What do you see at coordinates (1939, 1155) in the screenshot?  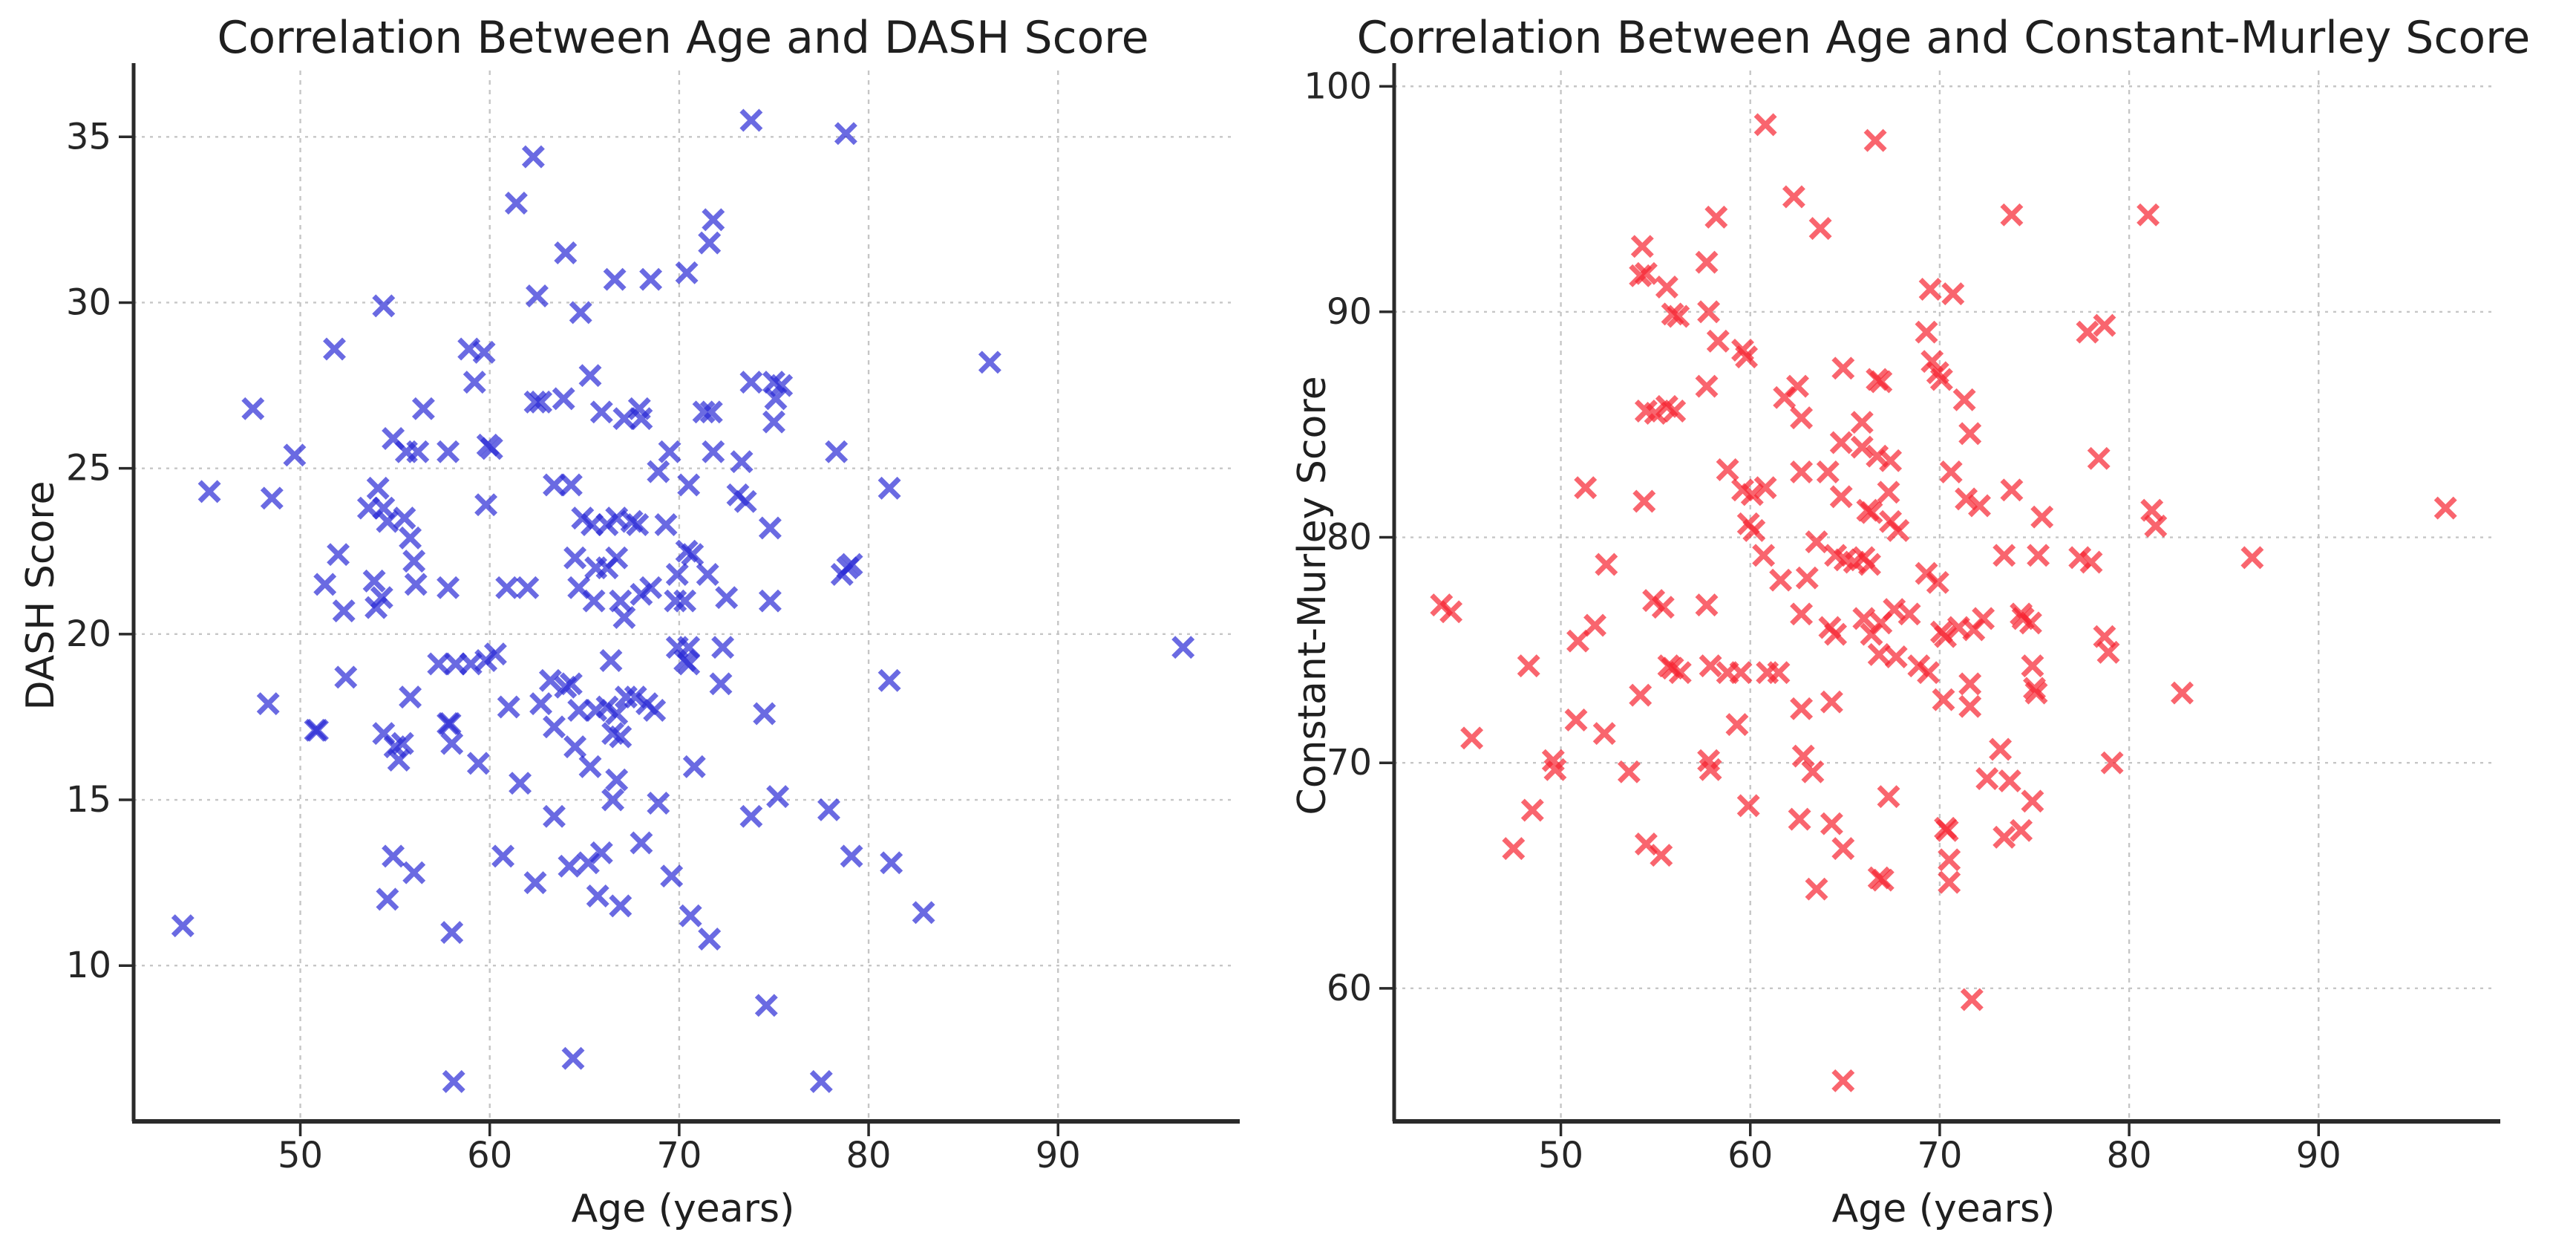 I see `x-tick-label: 70` at bounding box center [1939, 1155].